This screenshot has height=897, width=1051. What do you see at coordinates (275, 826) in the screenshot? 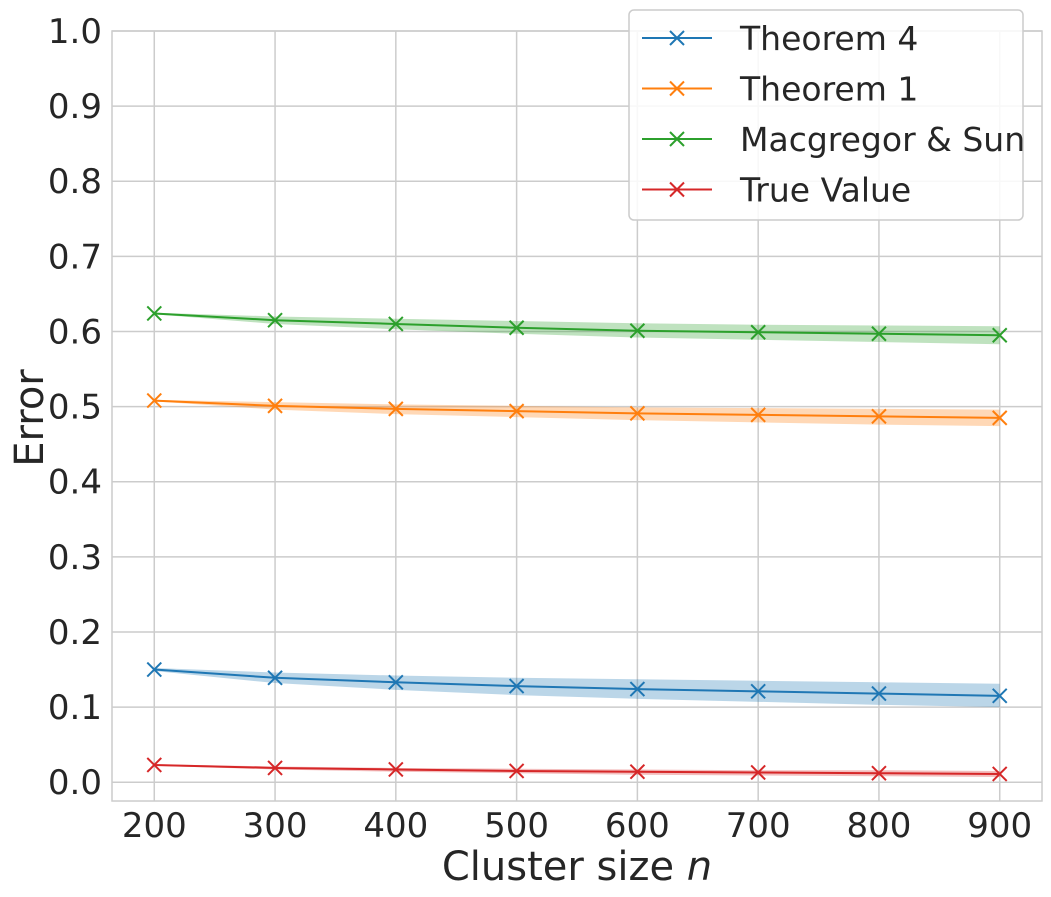
I see `x-tick-label: 300` at bounding box center [275, 826].